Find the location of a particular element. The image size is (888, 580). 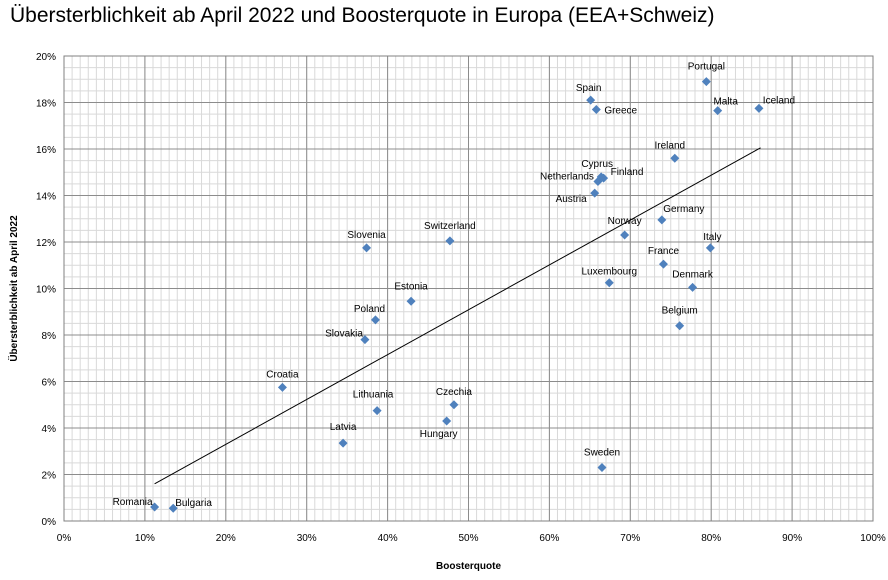

data-label: Slovakia is located at coordinates (344, 334).